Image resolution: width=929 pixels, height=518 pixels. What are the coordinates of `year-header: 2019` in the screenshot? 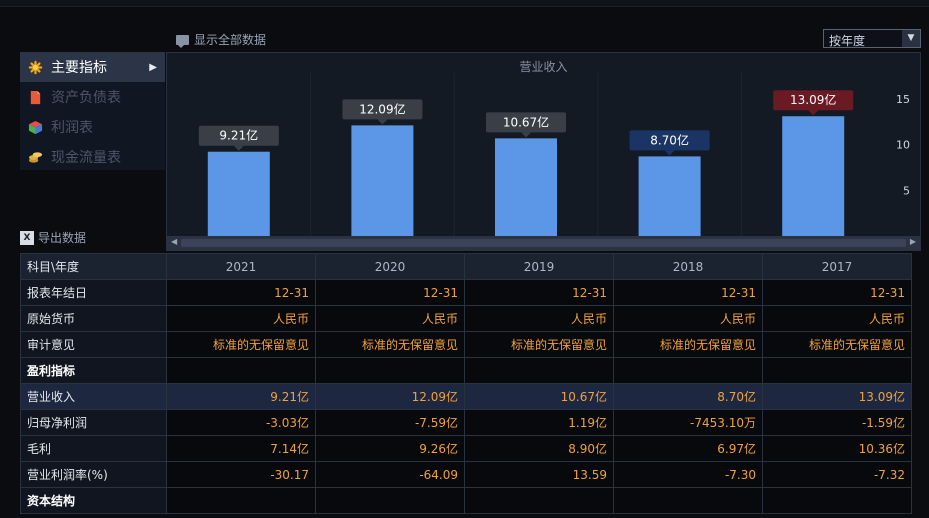 It's located at (539, 266).